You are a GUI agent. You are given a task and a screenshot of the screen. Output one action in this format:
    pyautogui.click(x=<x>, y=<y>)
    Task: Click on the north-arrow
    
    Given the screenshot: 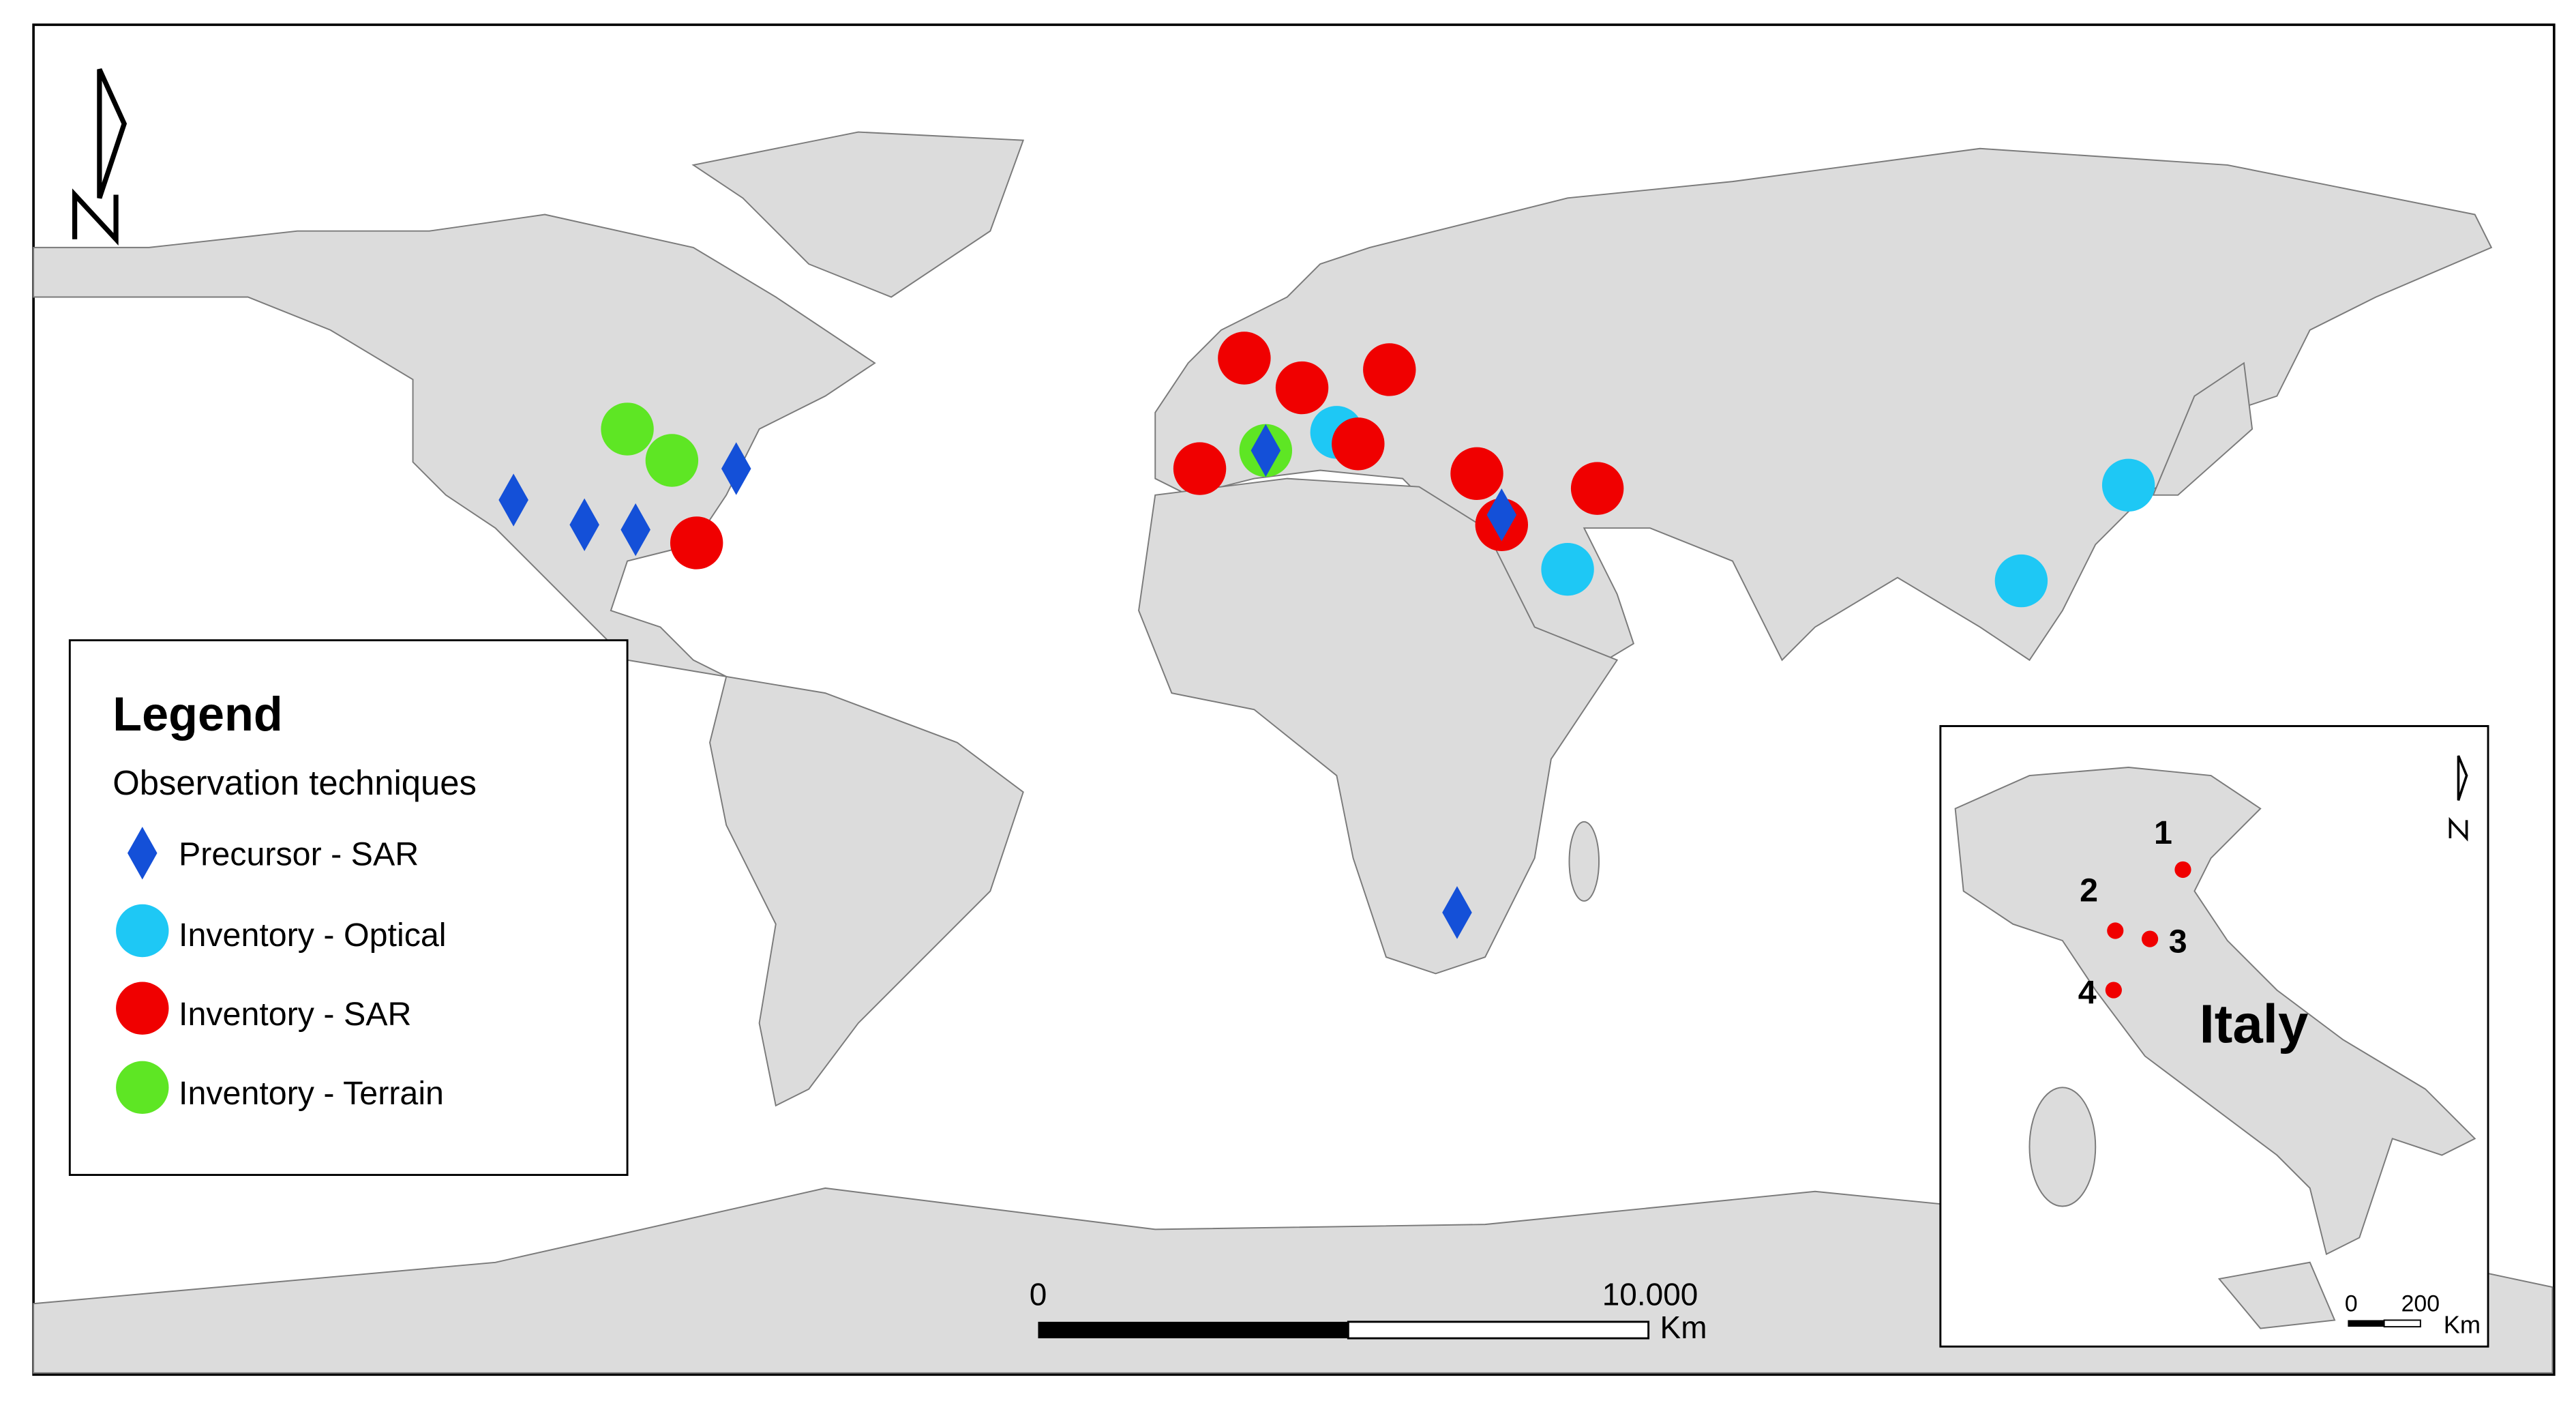 What is the action you would take?
    pyautogui.click(x=100, y=157)
    